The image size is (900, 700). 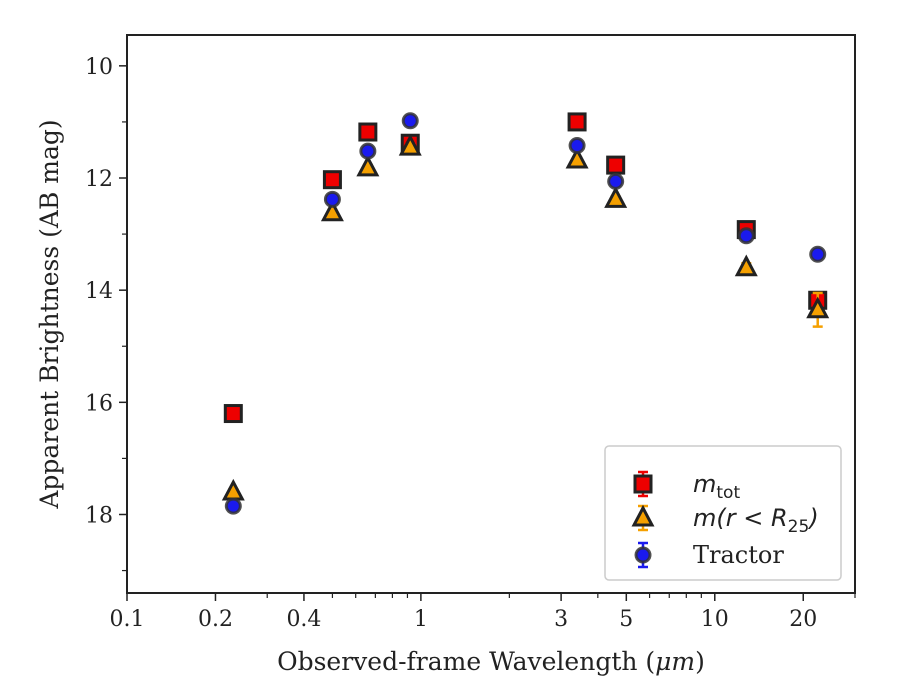 What do you see at coordinates (127, 619) in the screenshot?
I see `x-tick-label: 0.1` at bounding box center [127, 619].